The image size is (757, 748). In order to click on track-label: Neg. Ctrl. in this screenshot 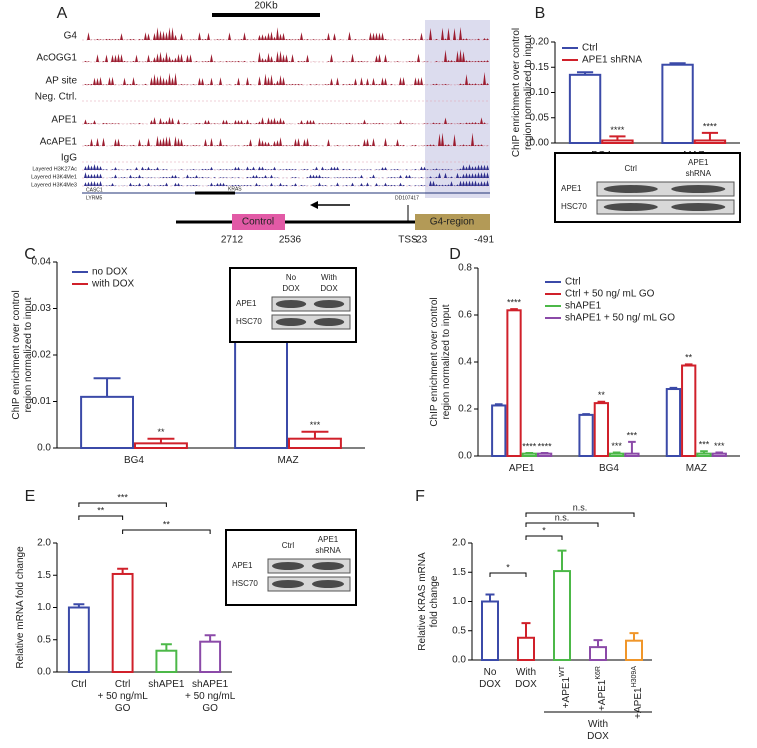, I will do `click(56, 97)`.